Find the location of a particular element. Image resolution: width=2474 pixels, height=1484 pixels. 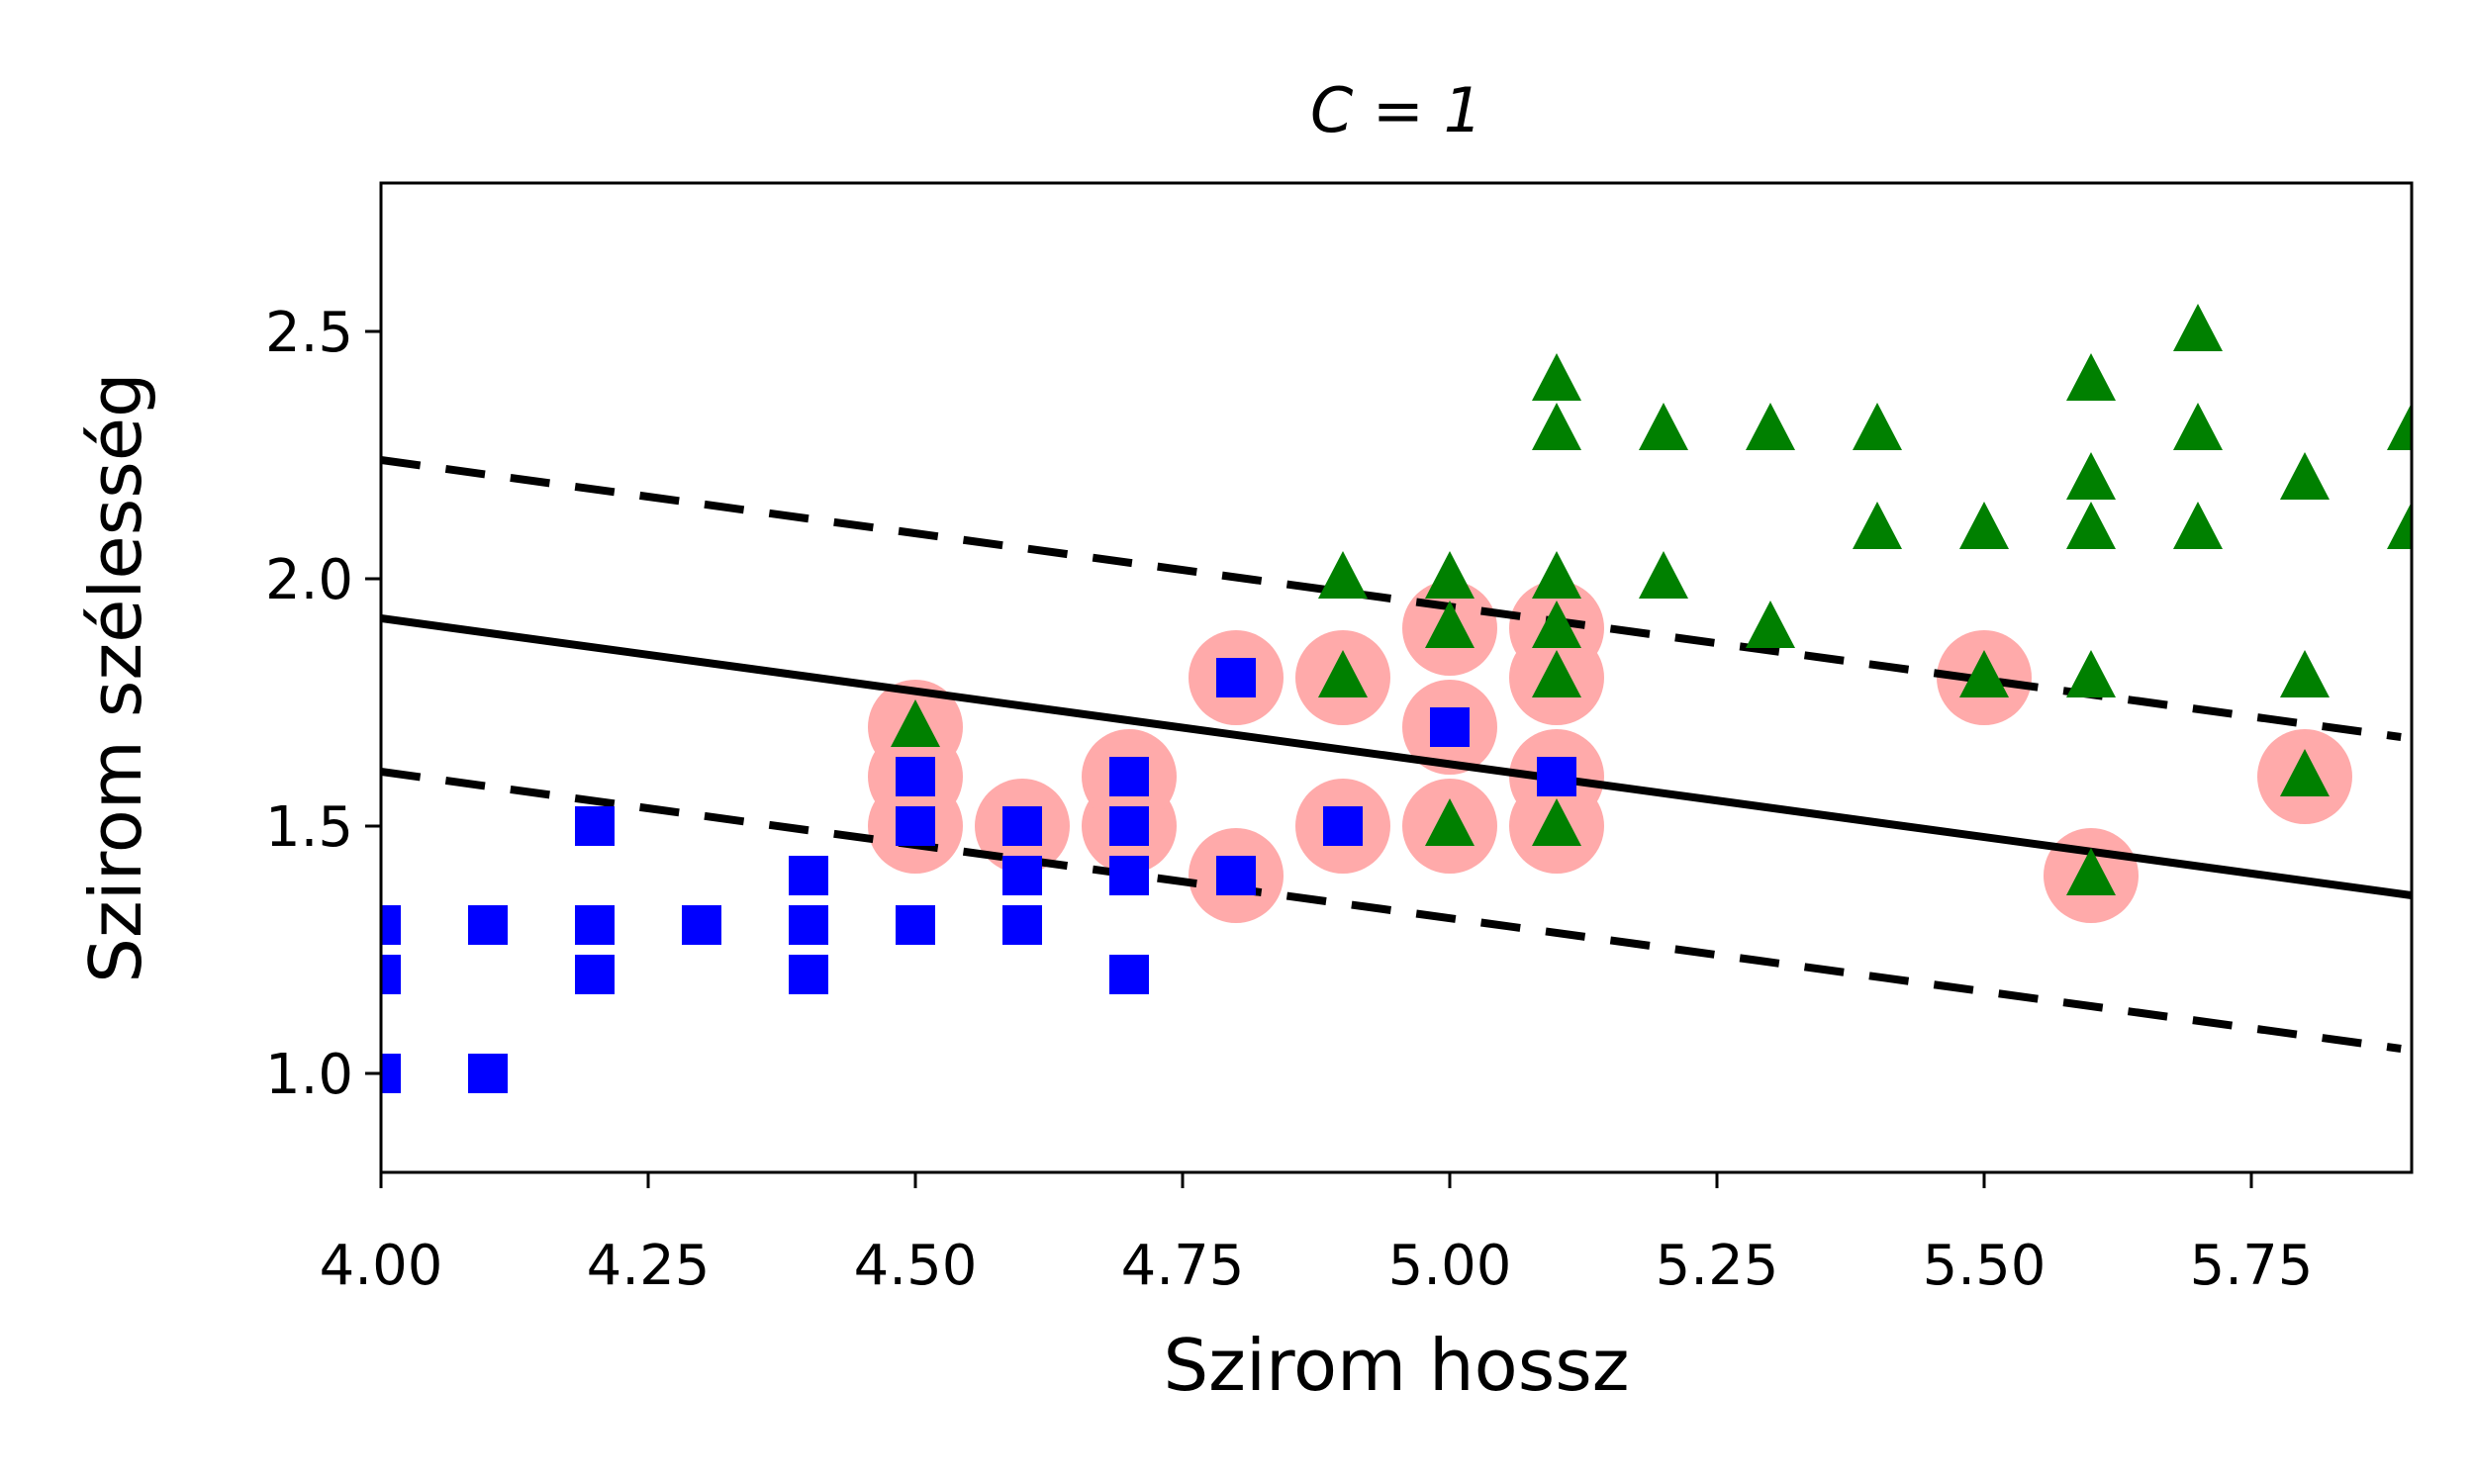

x-tick-label: 5.00 is located at coordinates (1450, 1266).